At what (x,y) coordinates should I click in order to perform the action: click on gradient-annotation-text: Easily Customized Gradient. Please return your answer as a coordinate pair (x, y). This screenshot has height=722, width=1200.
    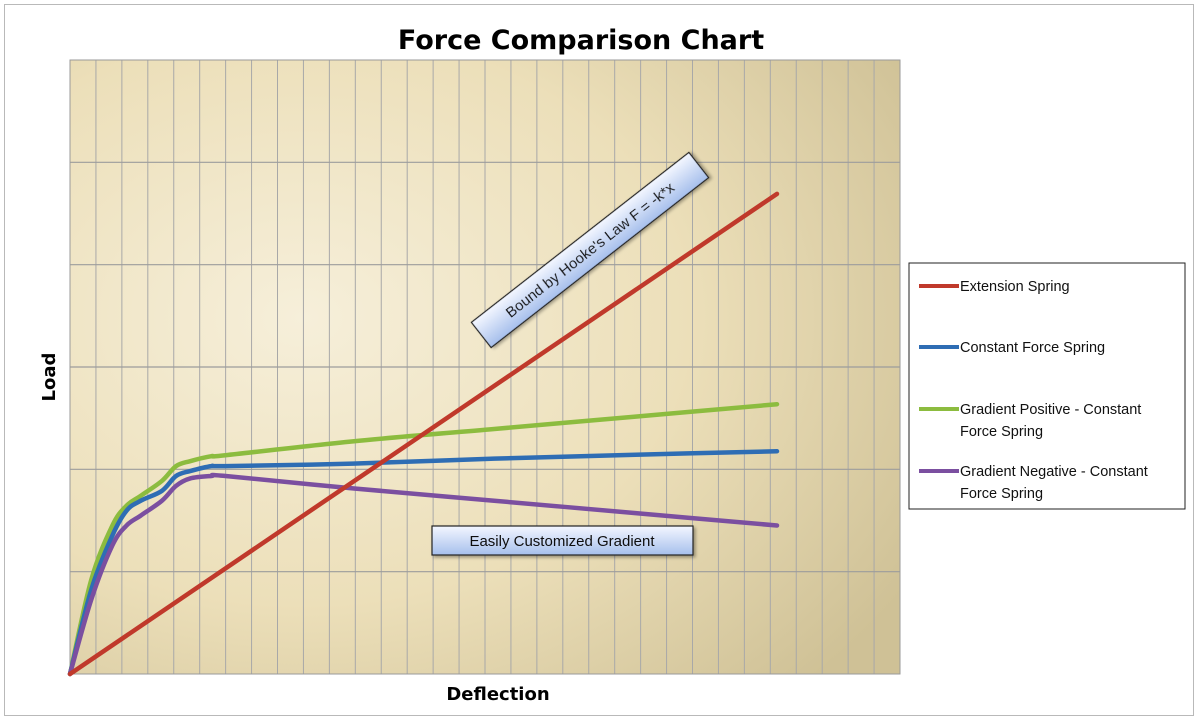
    Looking at the image, I should click on (562, 541).